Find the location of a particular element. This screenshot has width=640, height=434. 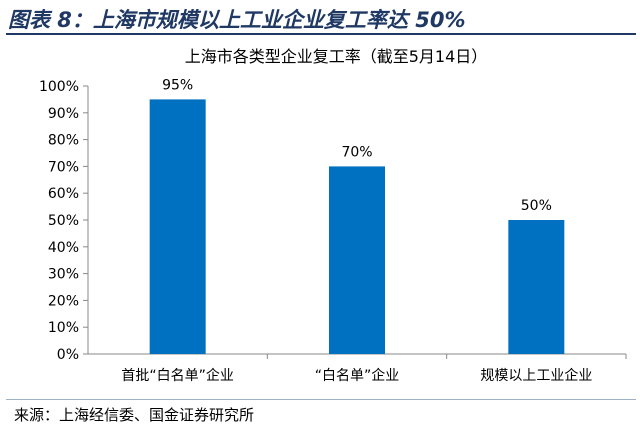

y-tick-label: 50% is located at coordinates (63, 221).